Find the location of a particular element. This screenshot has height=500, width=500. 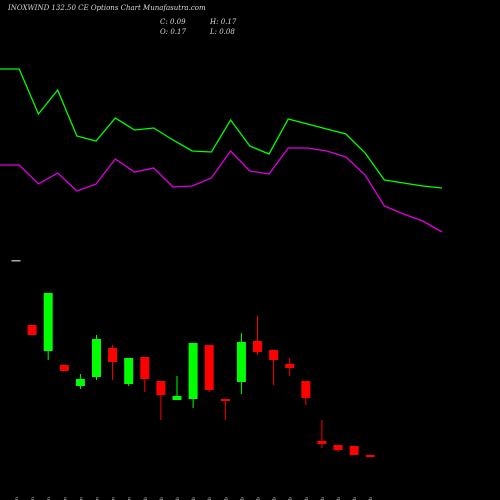

close-label: C: 0.09 is located at coordinates (173, 22).